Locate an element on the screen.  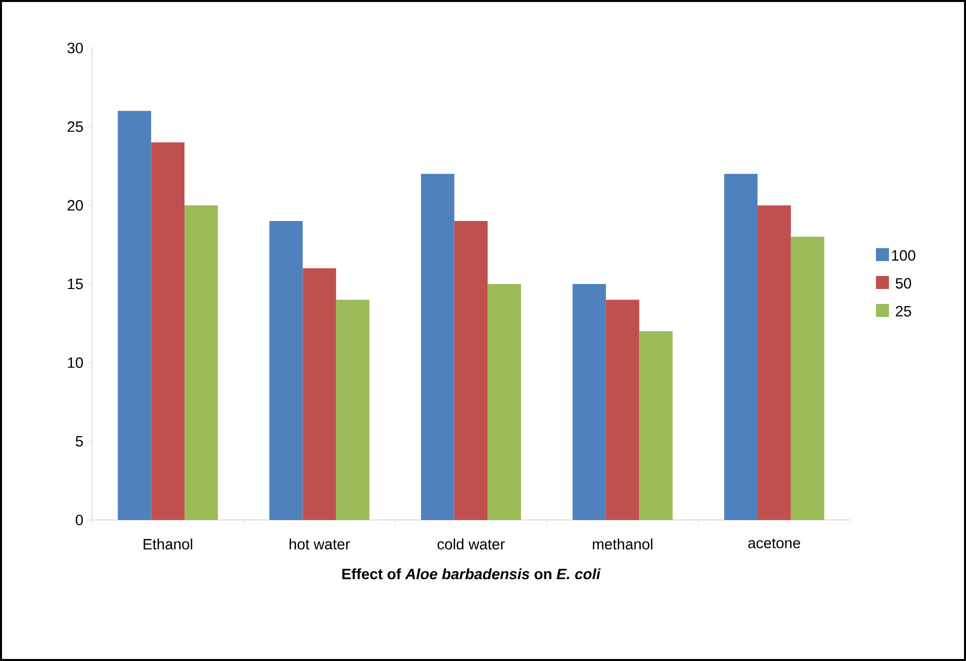
y-tick-label: 15 is located at coordinates (75, 284).